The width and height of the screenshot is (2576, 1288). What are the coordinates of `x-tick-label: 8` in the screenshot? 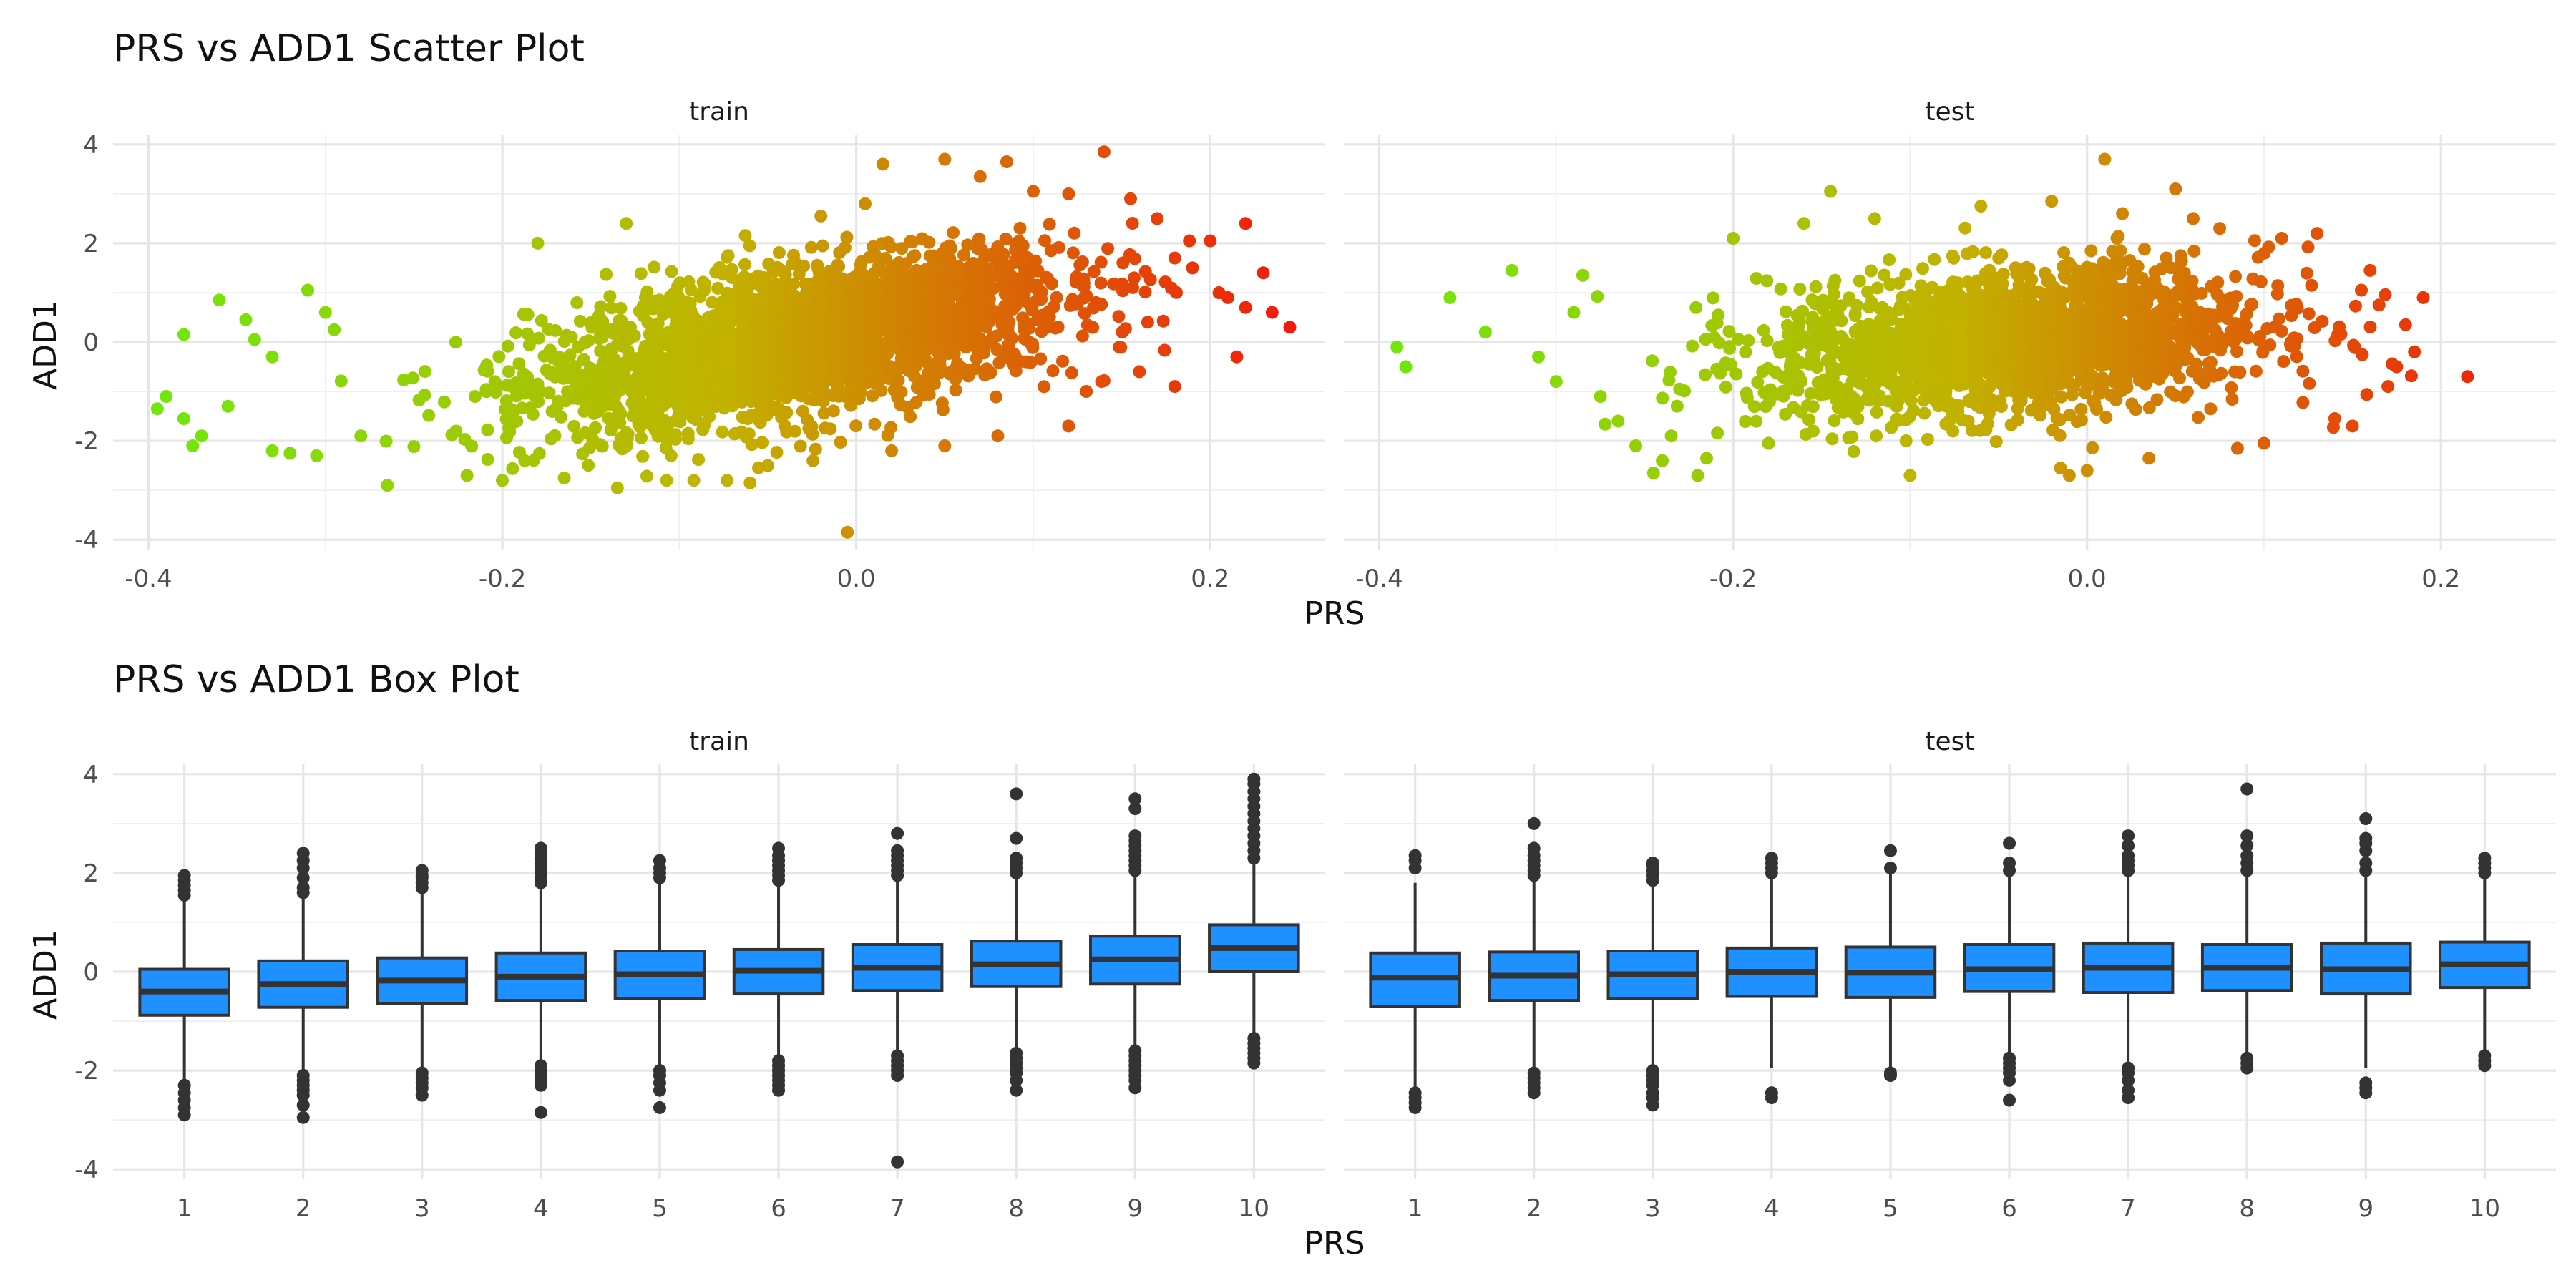 It's located at (1016, 1208).